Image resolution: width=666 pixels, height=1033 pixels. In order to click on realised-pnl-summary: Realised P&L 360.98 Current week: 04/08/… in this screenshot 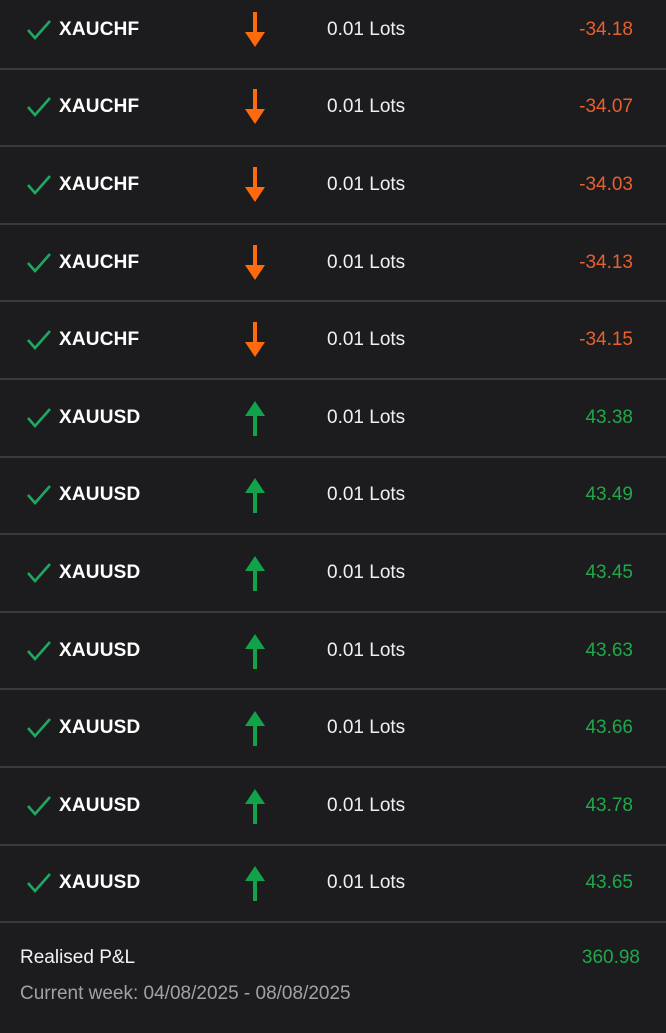, I will do `click(333, 978)`.